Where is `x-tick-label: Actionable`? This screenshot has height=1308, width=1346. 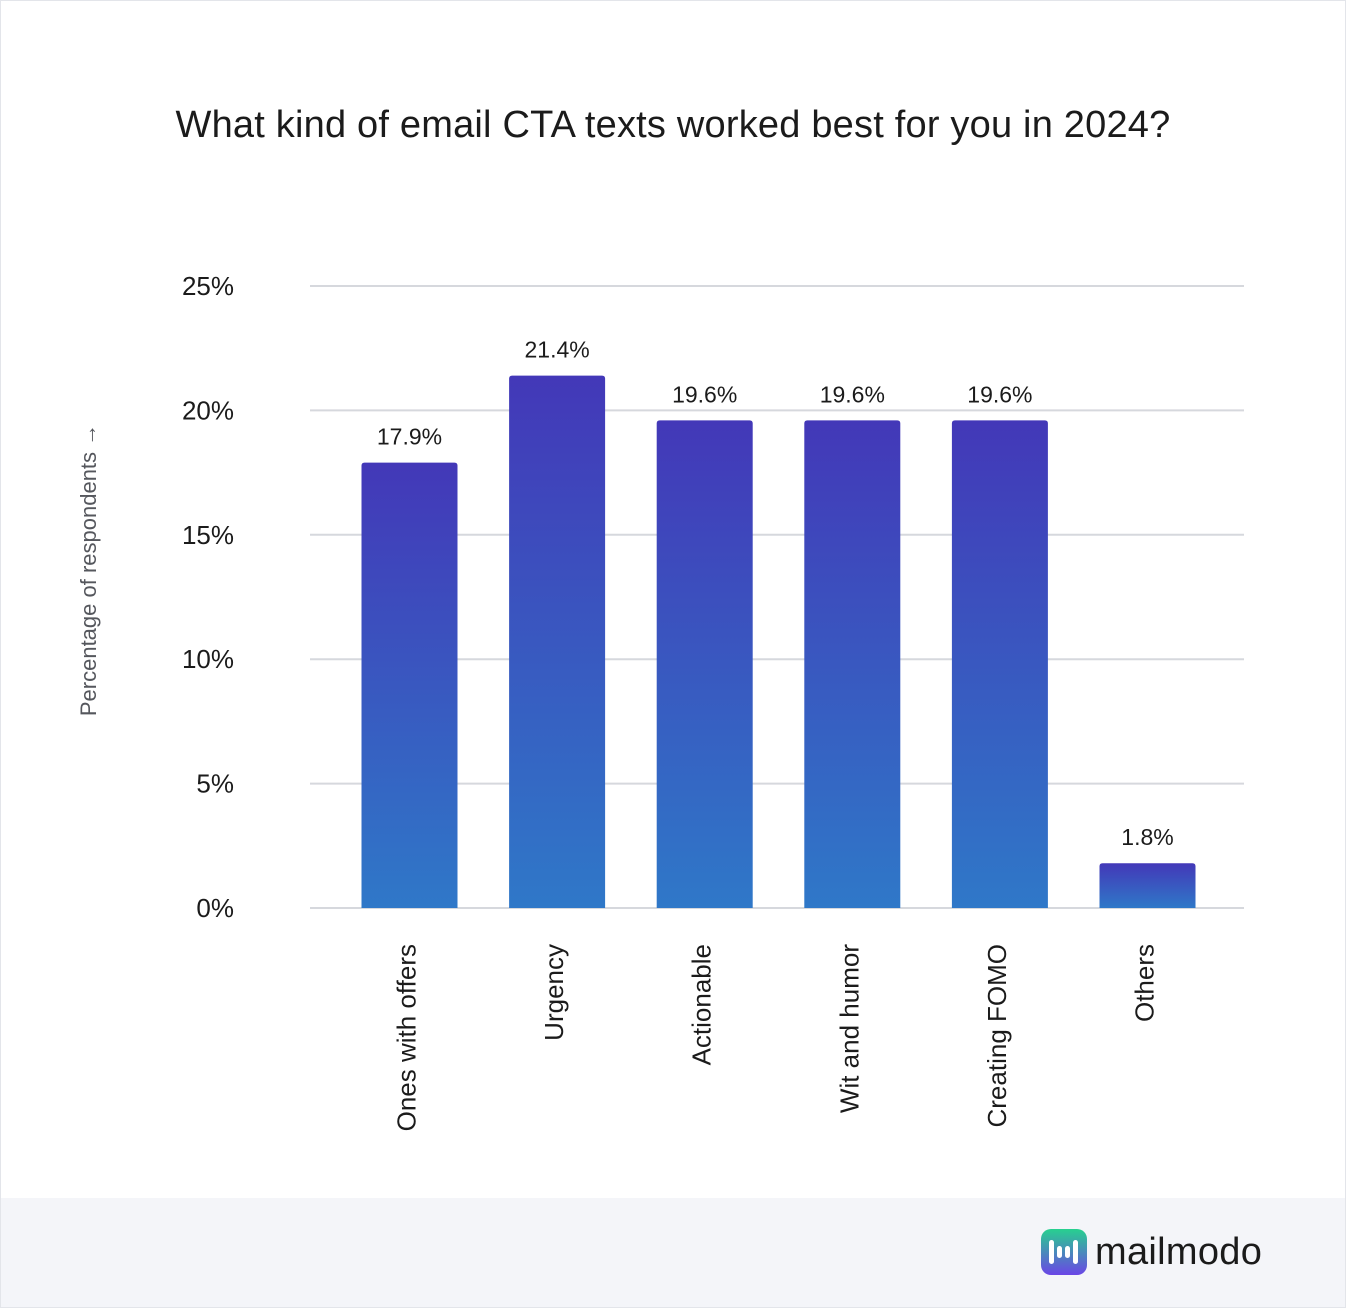
x-tick-label: Actionable is located at coordinates (702, 1004).